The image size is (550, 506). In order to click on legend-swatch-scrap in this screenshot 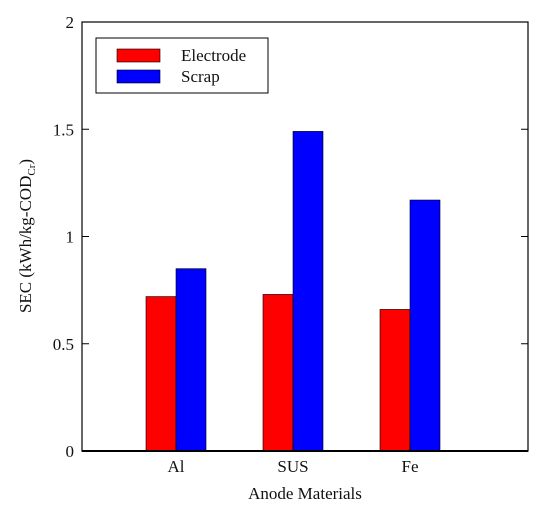, I will do `click(138, 76)`.